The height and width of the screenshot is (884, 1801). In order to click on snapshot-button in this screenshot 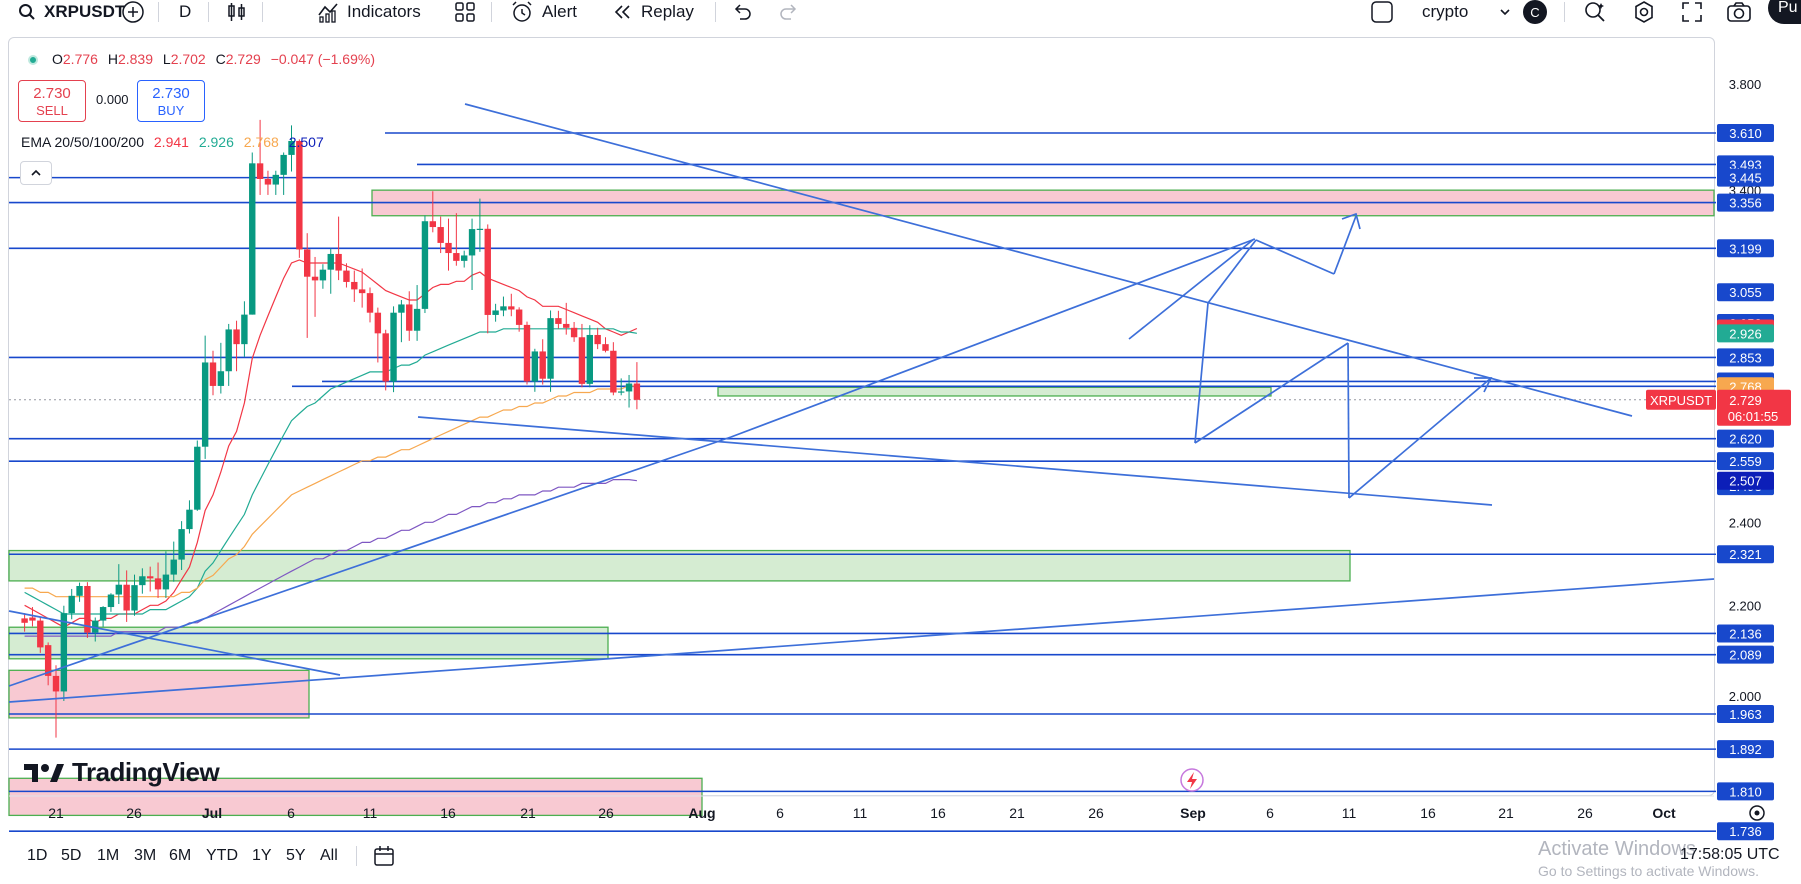, I will do `click(1739, 12)`.